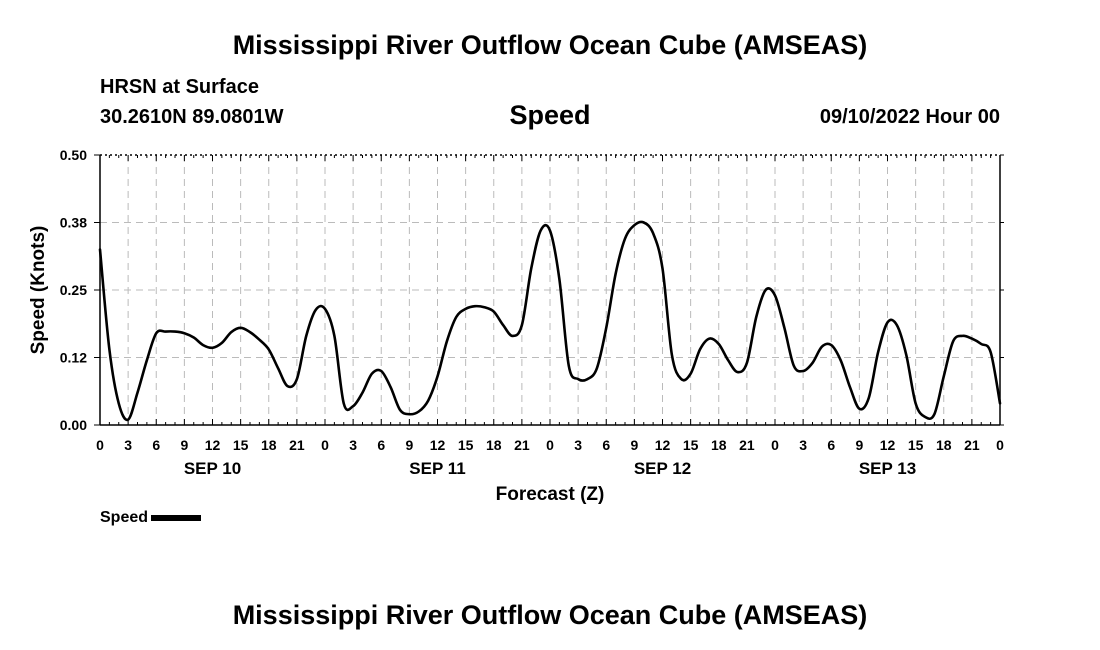 The height and width of the screenshot is (650, 1100). Describe the element at coordinates (212, 468) in the screenshot. I see `day-label: SEP 10` at that location.